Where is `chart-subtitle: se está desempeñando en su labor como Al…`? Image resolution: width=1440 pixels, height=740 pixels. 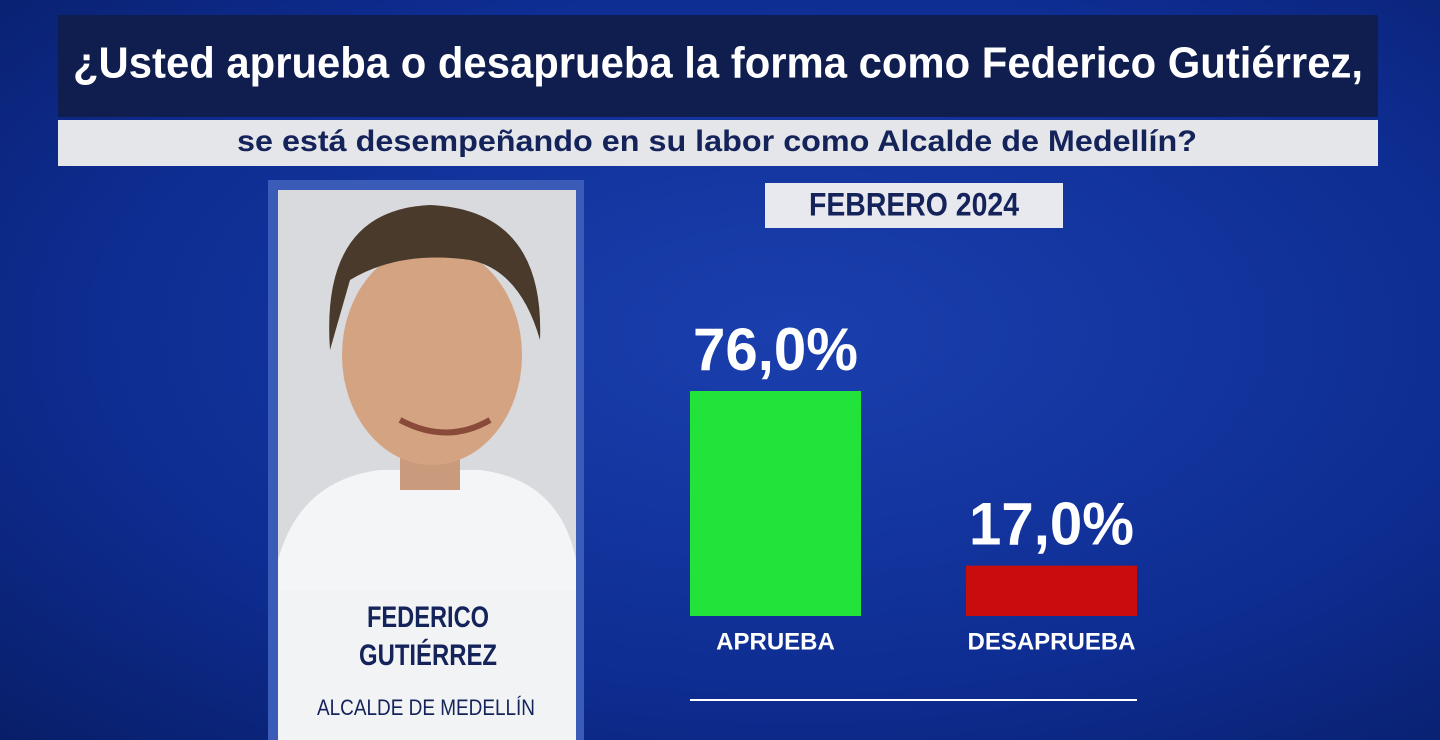 chart-subtitle: se está desempeñando en su labor como Al… is located at coordinates (717, 141).